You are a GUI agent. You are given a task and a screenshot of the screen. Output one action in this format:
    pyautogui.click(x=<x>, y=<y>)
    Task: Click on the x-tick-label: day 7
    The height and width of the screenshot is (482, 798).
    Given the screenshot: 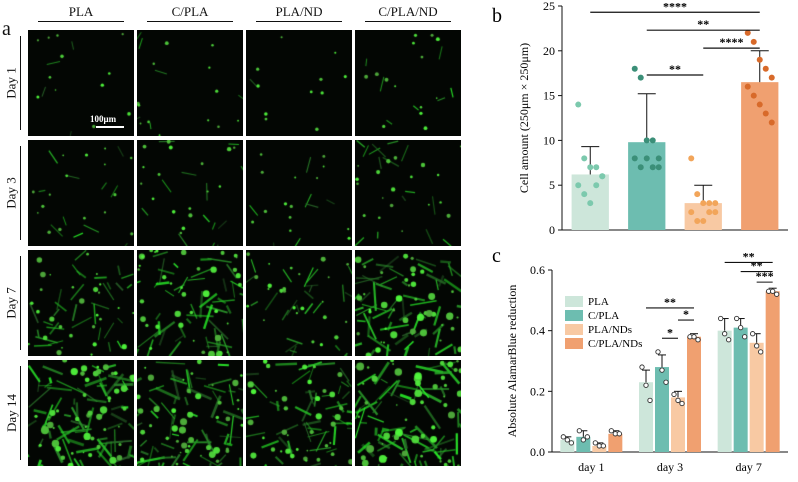 What is the action you would take?
    pyautogui.click(x=749, y=467)
    